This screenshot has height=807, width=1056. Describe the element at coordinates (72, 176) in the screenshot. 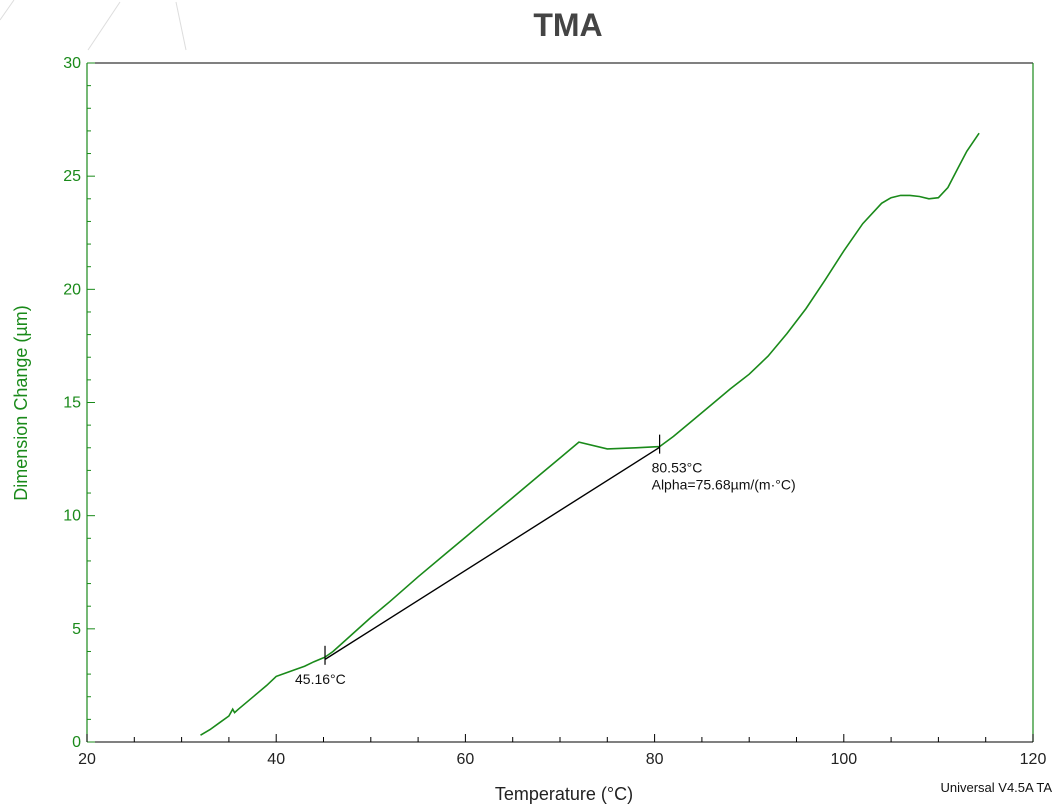

I see `y-tick-label: 25` at that location.